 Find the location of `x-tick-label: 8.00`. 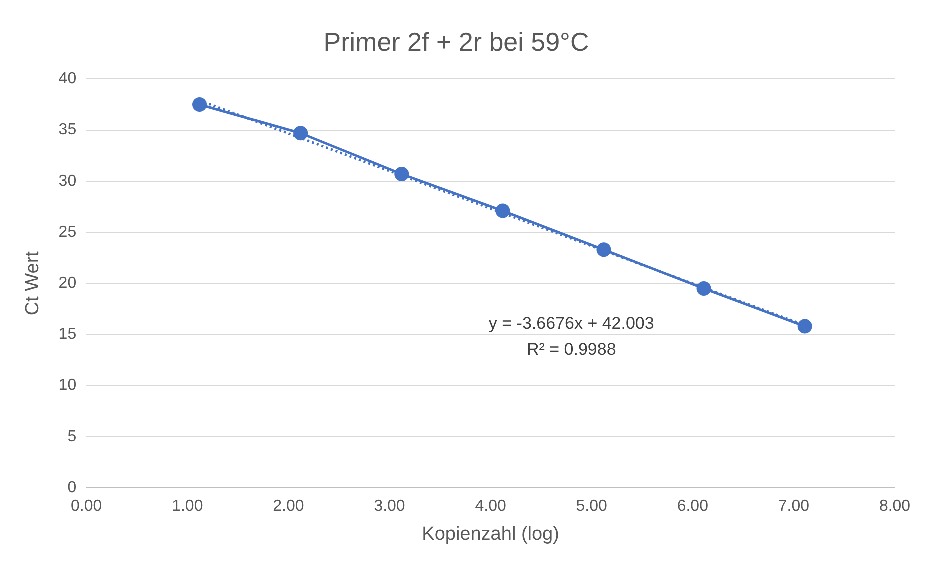

x-tick-label: 8.00 is located at coordinates (895, 507).